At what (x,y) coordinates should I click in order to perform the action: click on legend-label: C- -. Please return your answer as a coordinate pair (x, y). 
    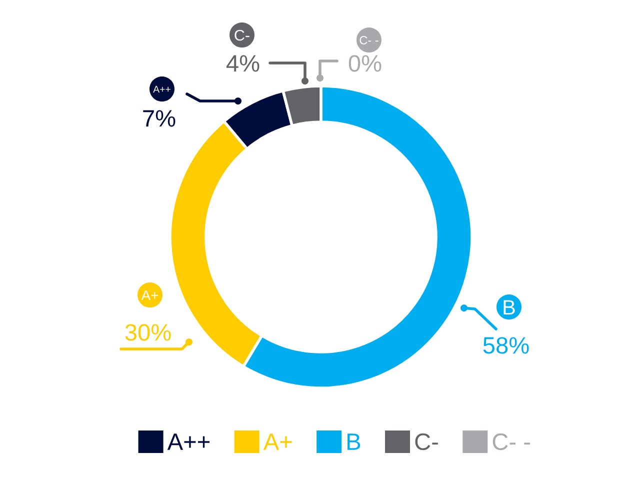
    Looking at the image, I should click on (511, 441).